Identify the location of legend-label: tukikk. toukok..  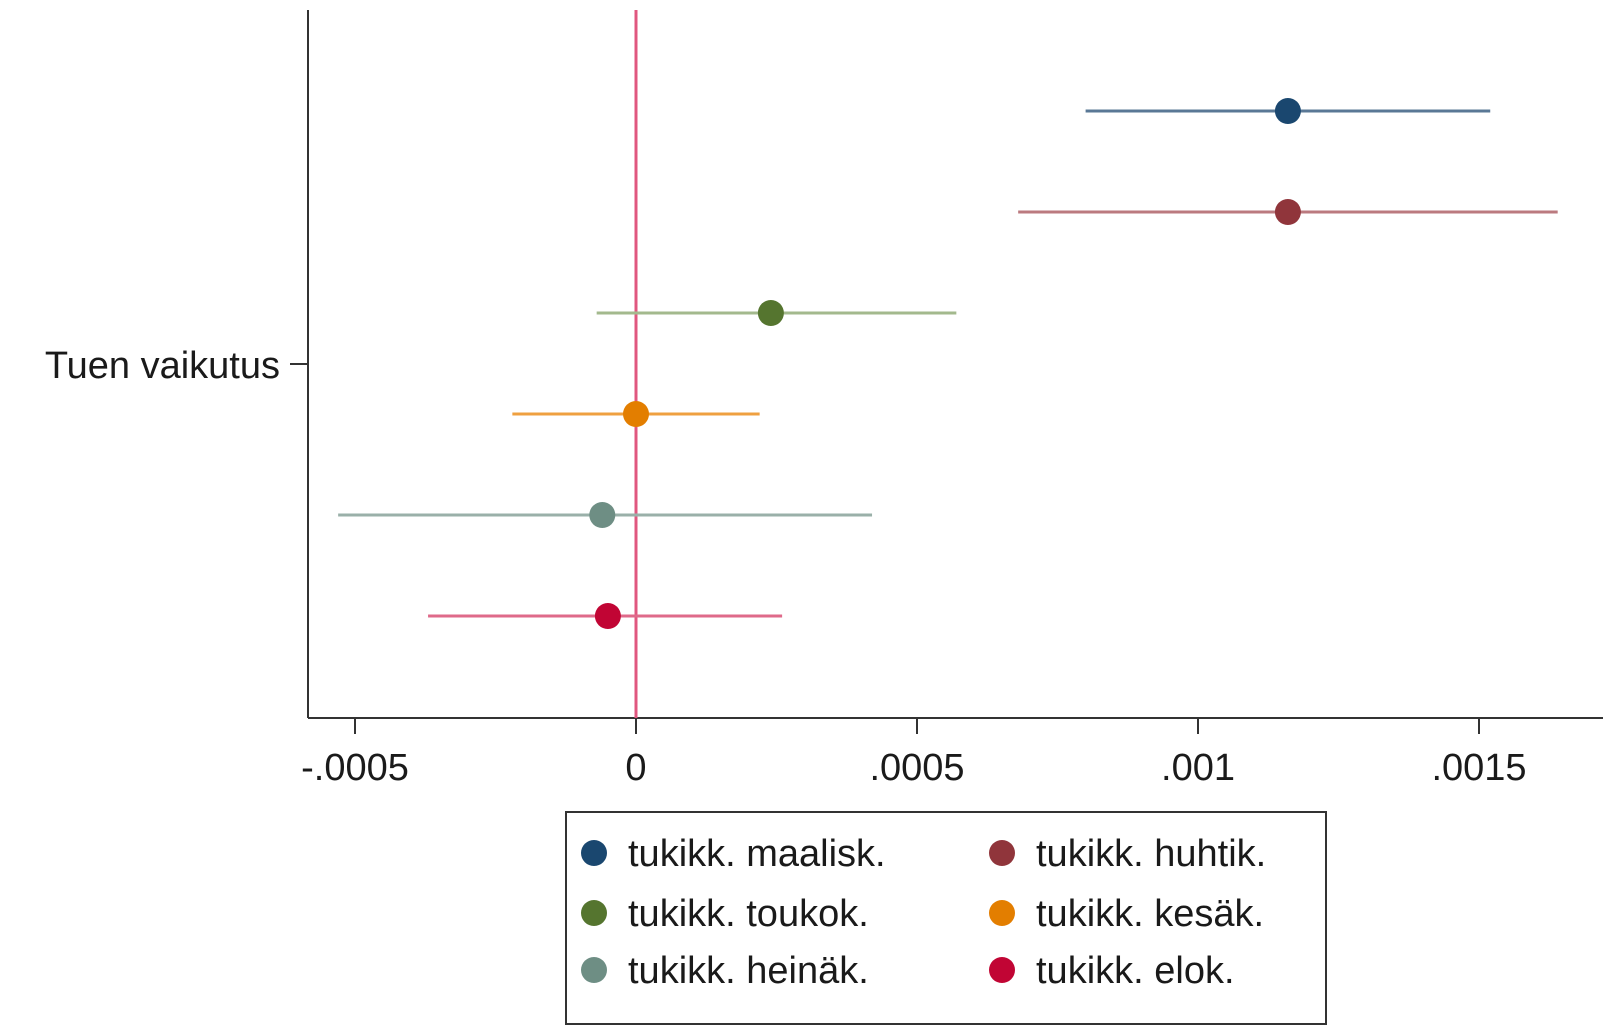
(748, 914).